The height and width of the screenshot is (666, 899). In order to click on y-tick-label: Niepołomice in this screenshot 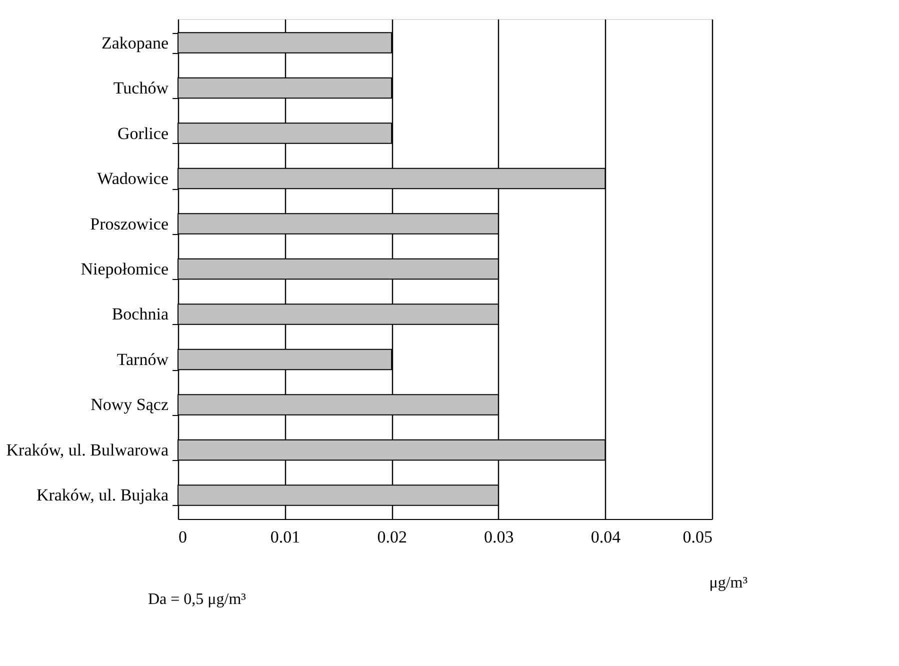, I will do `click(124, 269)`.